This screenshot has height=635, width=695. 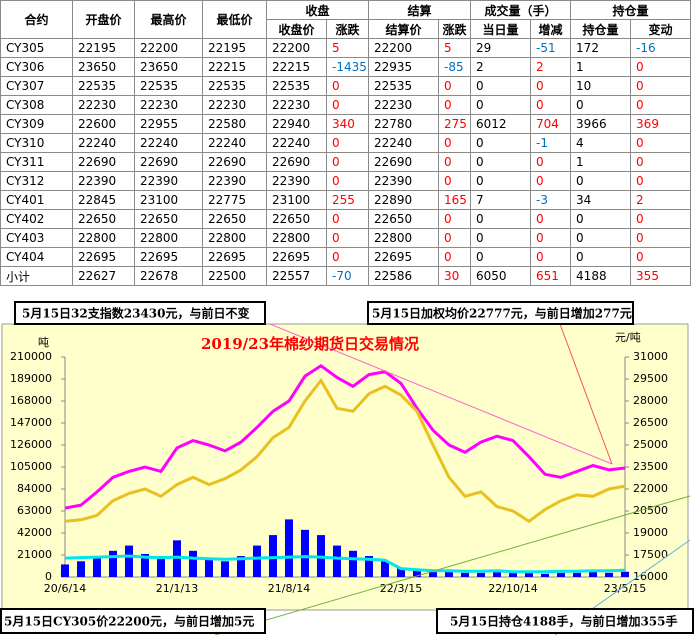 What do you see at coordinates (512, 588) in the screenshot?
I see `x-tick-label: 22/10/14` at bounding box center [512, 588].